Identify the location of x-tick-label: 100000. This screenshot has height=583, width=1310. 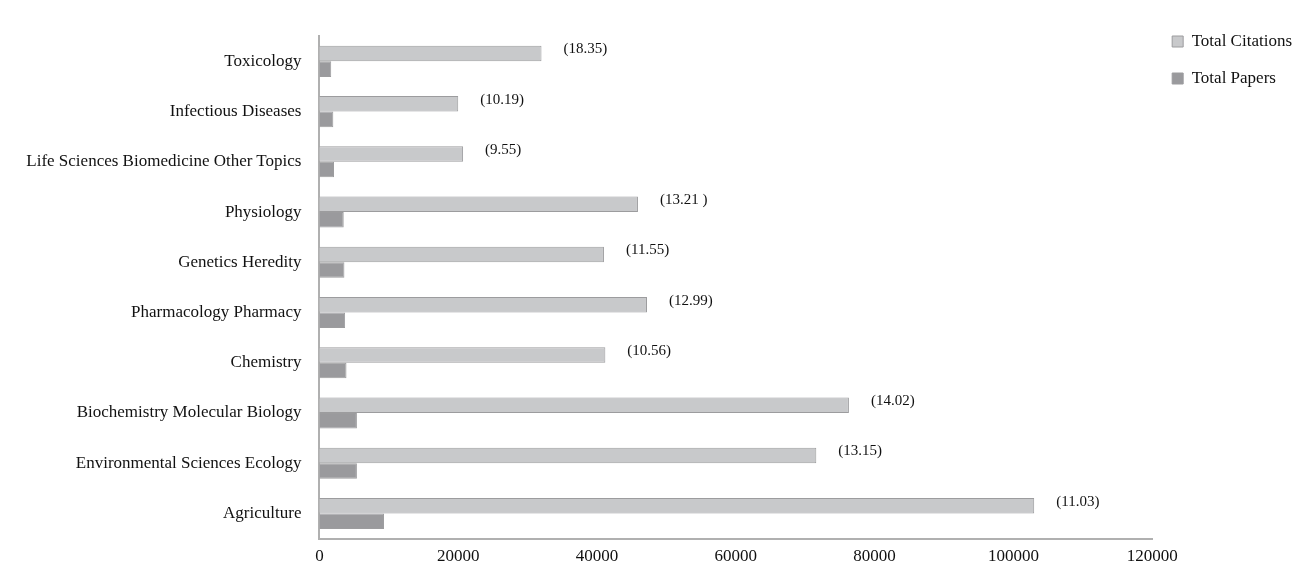
(1013, 556).